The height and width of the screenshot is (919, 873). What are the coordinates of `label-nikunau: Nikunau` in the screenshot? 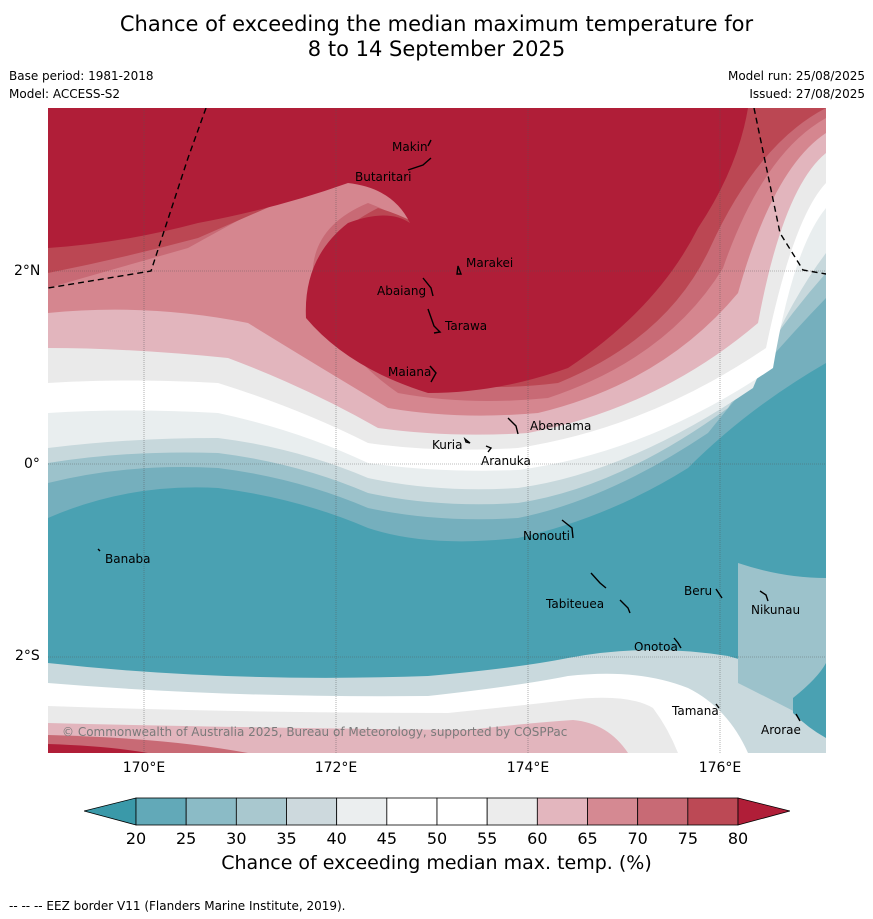 It's located at (775, 610).